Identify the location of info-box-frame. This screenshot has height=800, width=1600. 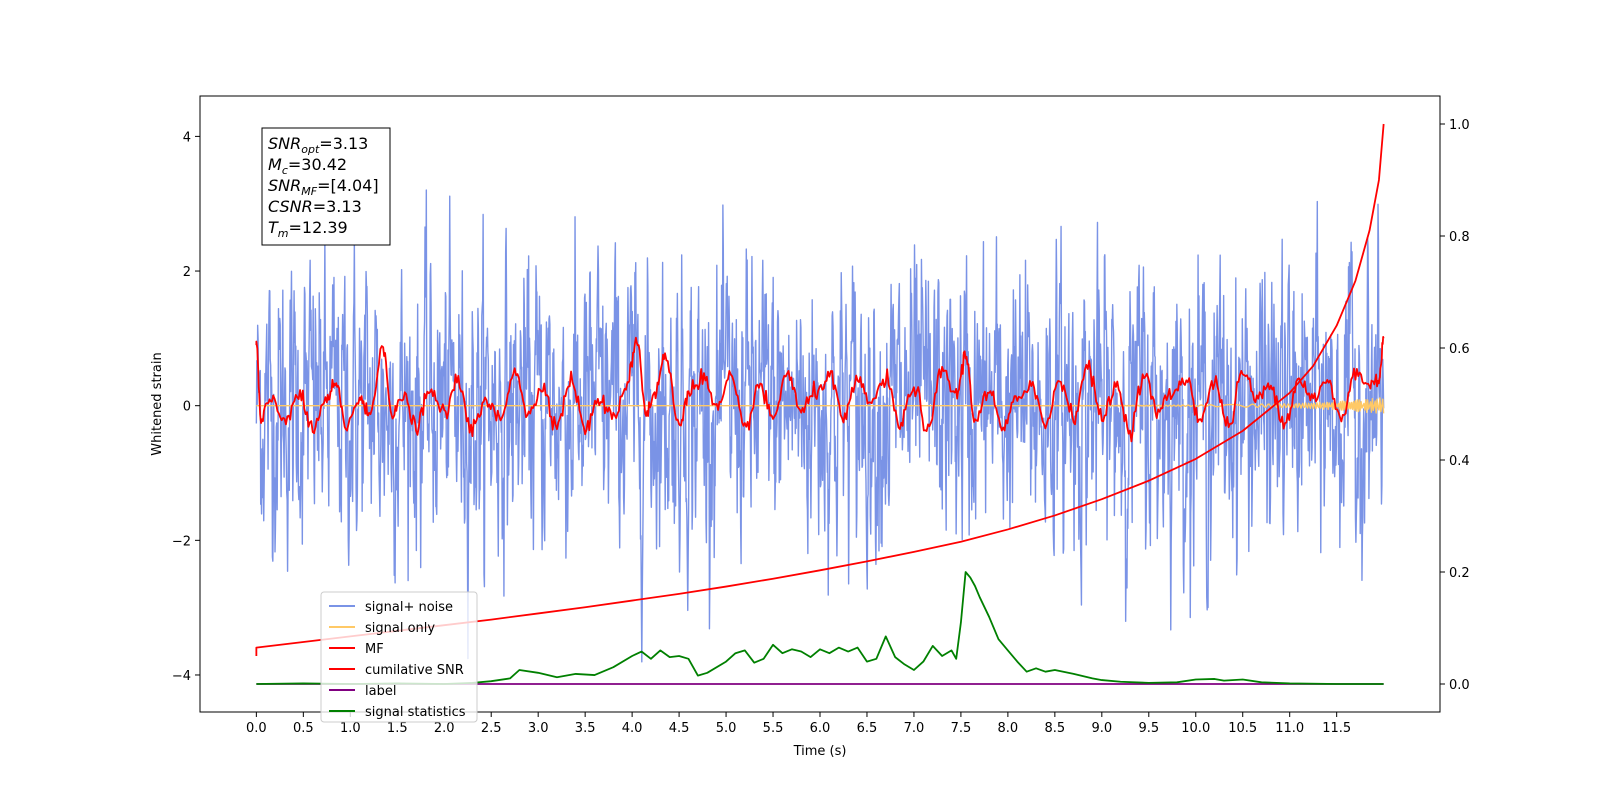
(326, 186).